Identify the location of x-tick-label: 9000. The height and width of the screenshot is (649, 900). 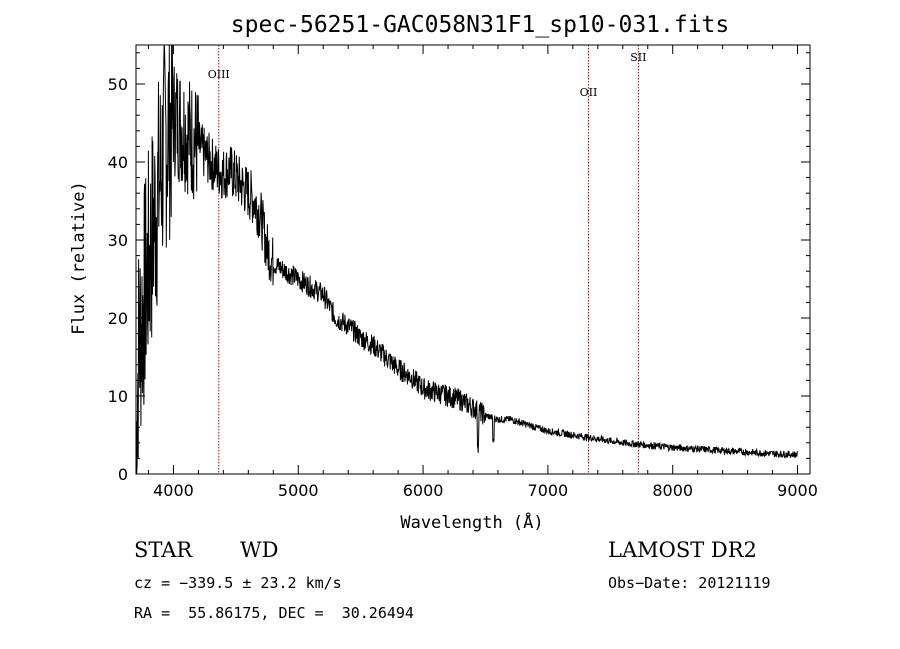
(797, 490).